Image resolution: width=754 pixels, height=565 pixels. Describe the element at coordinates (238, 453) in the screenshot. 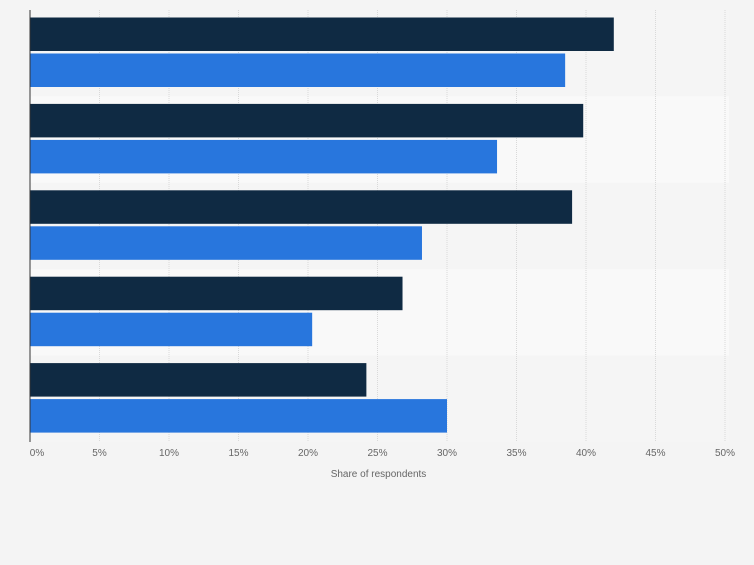

I see `x-tick-label: 15%` at that location.